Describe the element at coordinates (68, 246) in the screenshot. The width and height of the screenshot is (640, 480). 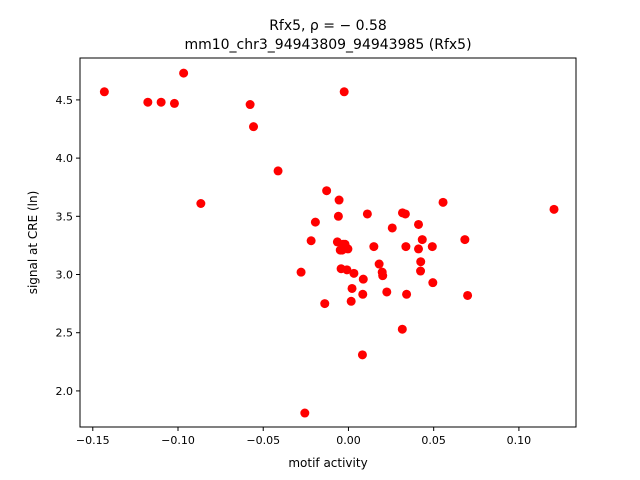
I see `y-axis-ticks: 2.0 2.5 3.0 3.5 4.0 4.5` at that location.